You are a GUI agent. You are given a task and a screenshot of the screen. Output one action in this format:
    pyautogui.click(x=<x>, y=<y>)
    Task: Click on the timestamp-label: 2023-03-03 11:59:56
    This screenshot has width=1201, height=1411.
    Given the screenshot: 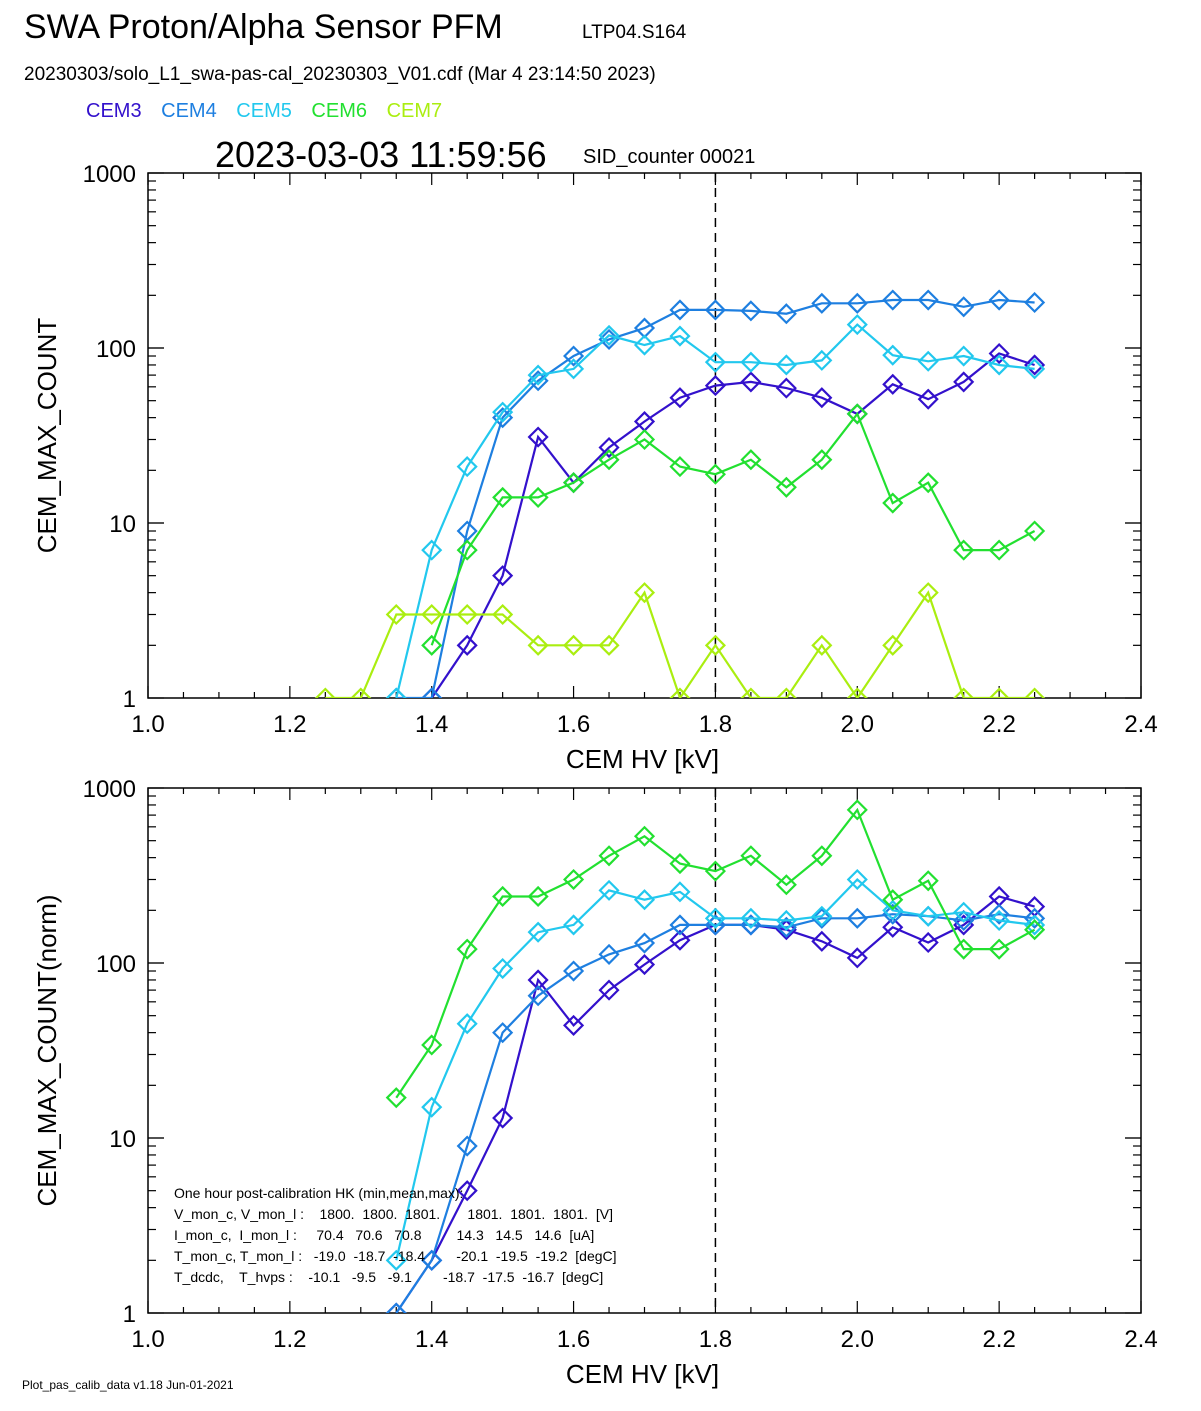 What is the action you would take?
    pyautogui.click(x=381, y=154)
    